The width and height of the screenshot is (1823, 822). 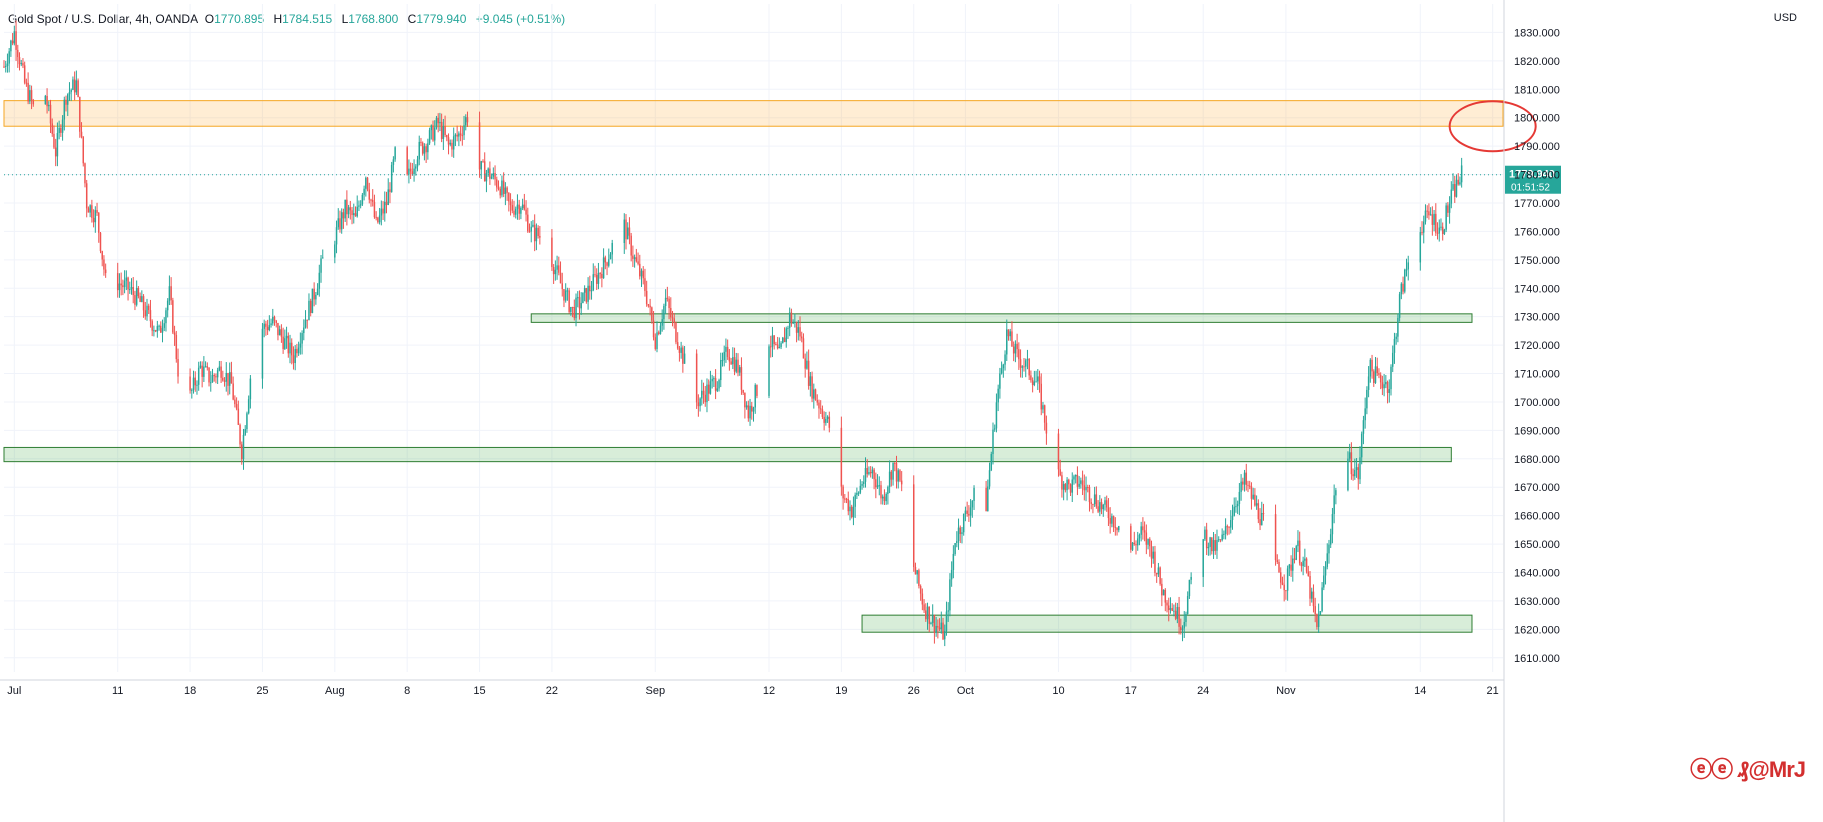 What do you see at coordinates (1537, 204) in the screenshot?
I see `y-tick-label: 1770.000` at bounding box center [1537, 204].